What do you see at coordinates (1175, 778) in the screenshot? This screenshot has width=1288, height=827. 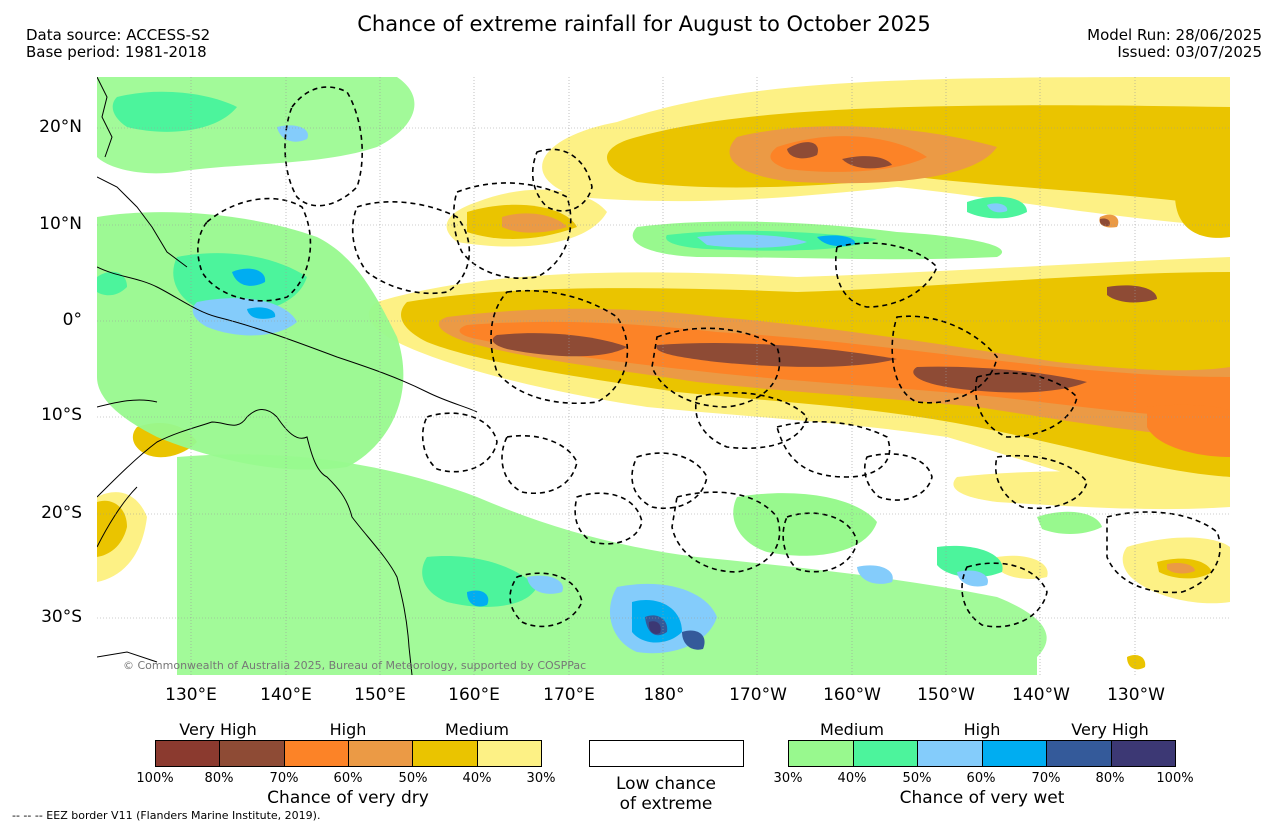 I see `wet-pct-label: 100%` at bounding box center [1175, 778].